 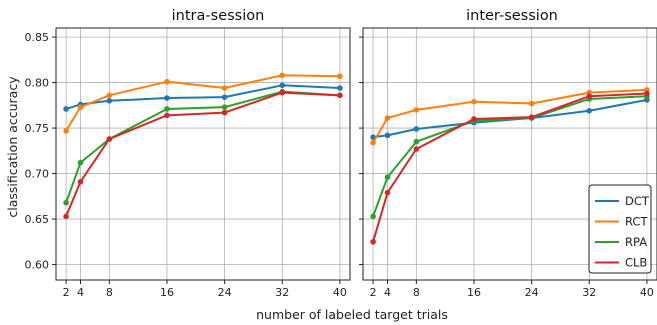 I want to click on y-tick-label: 0.70, so click(x=37, y=174).